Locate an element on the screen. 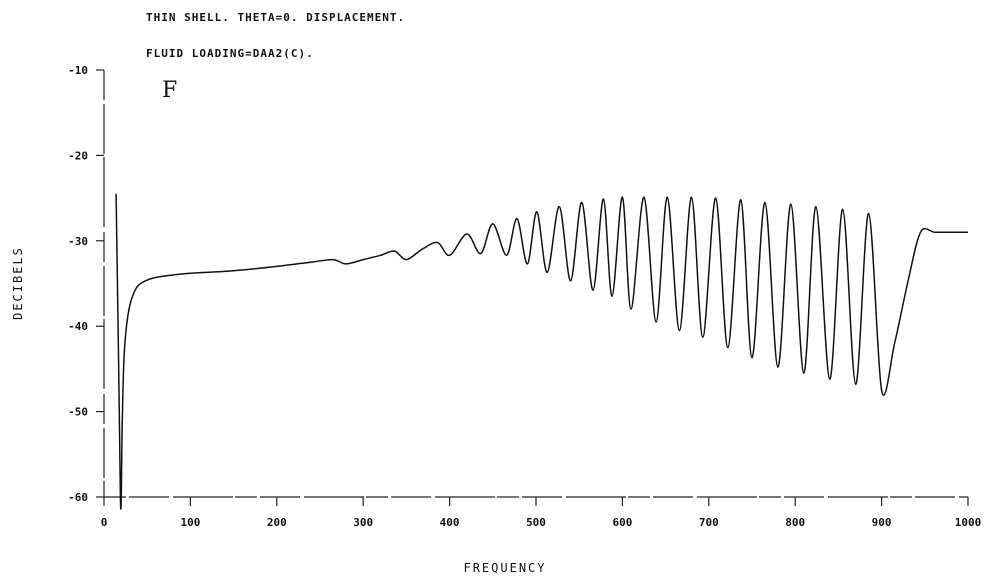 The image size is (1004, 580). x-tick-label: 200 is located at coordinates (277, 522).